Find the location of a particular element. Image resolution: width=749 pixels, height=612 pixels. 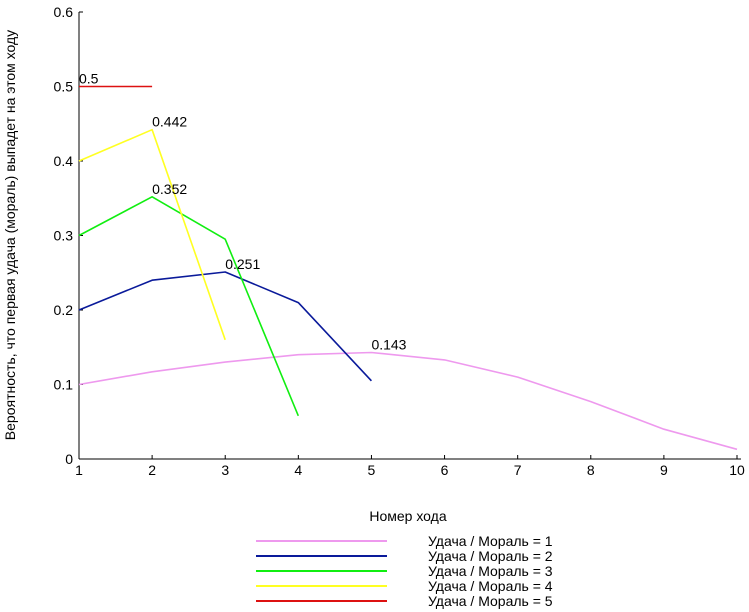

legend-label-3: Удача / Мораль = 3 is located at coordinates (490, 571).